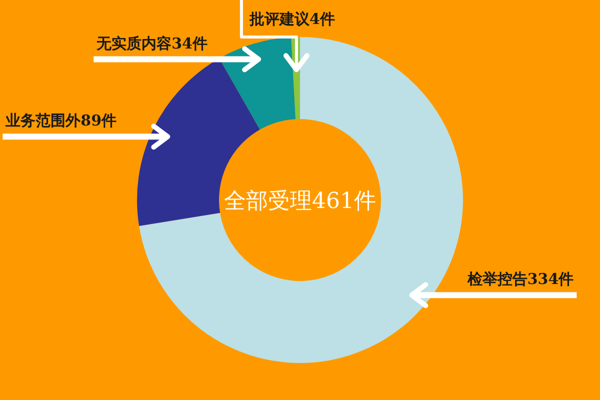  What do you see at coordinates (520, 279) in the screenshot?
I see `category-label: 检举控告334件` at bounding box center [520, 279].